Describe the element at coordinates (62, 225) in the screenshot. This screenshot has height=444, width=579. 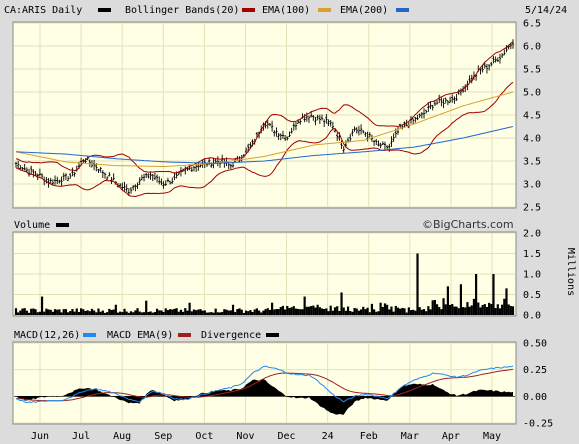
I see `volume-legend-swatch` at that location.